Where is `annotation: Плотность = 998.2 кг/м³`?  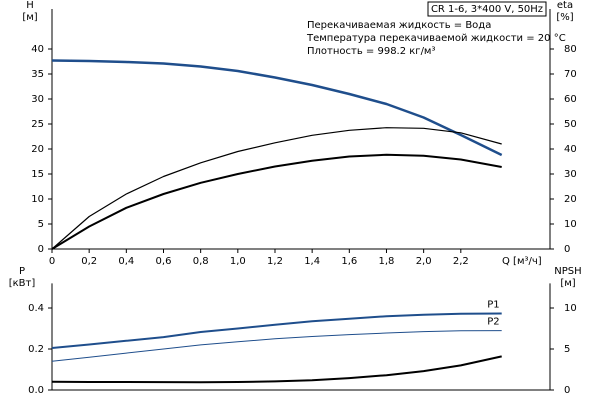 annotation: Плотность = 998.2 кг/м³ is located at coordinates (371, 51).